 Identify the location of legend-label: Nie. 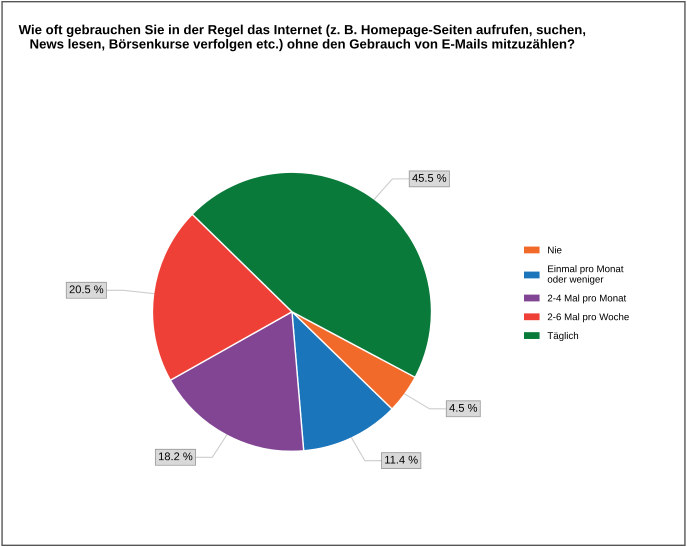
(555, 250).